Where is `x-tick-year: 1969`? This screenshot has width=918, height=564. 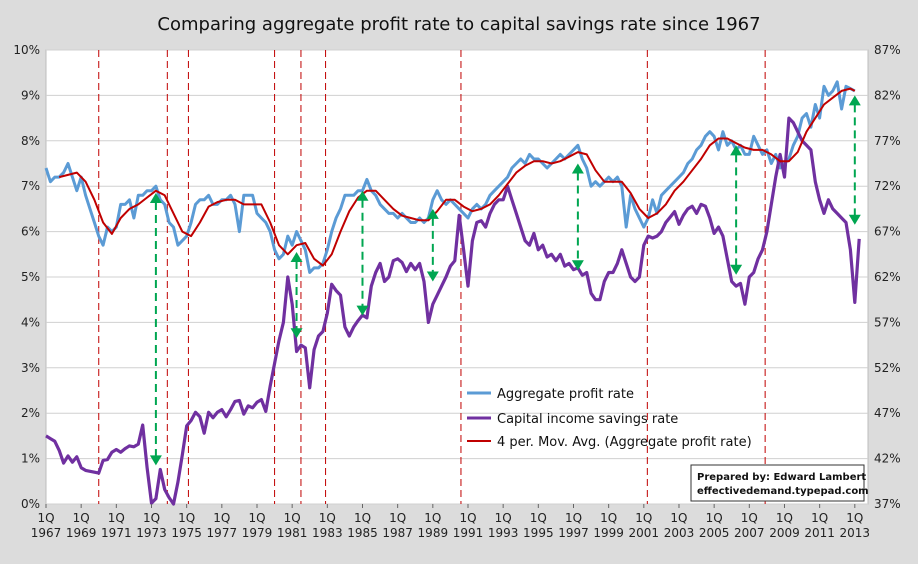
x-tick-year: 1969 is located at coordinates (81, 533).